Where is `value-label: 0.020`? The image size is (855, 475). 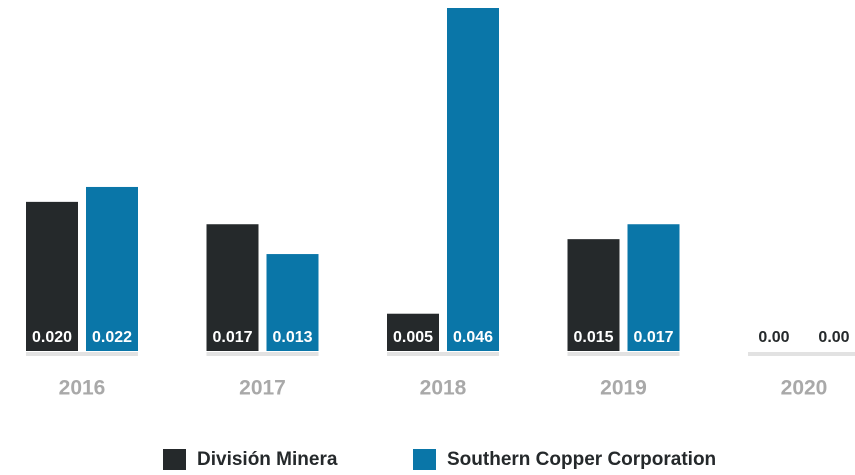
value-label: 0.020 is located at coordinates (52, 337).